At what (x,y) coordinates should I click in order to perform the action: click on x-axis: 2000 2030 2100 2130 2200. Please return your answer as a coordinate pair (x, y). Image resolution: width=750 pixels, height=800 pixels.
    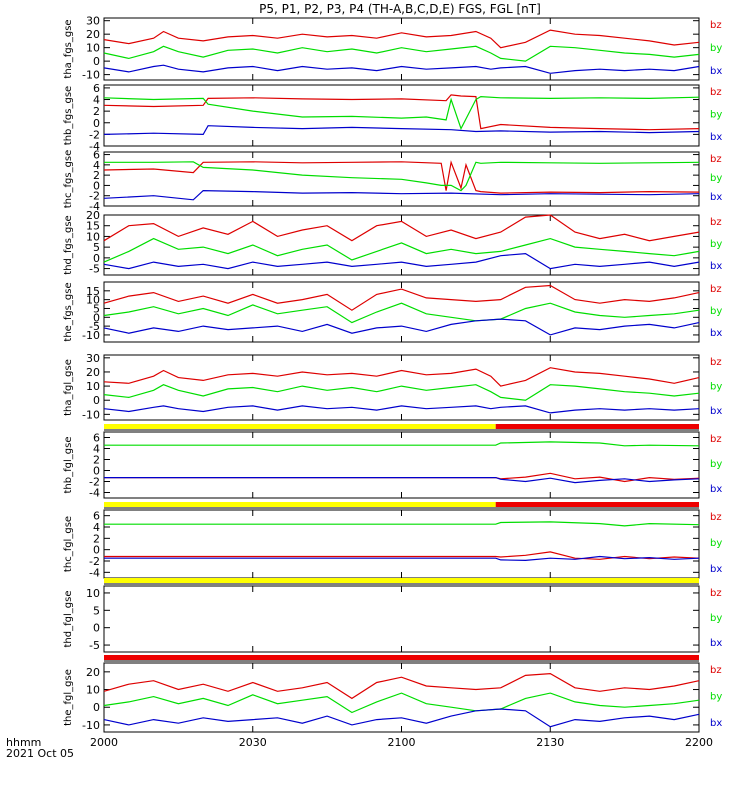
    Looking at the image, I should click on (401, 742).